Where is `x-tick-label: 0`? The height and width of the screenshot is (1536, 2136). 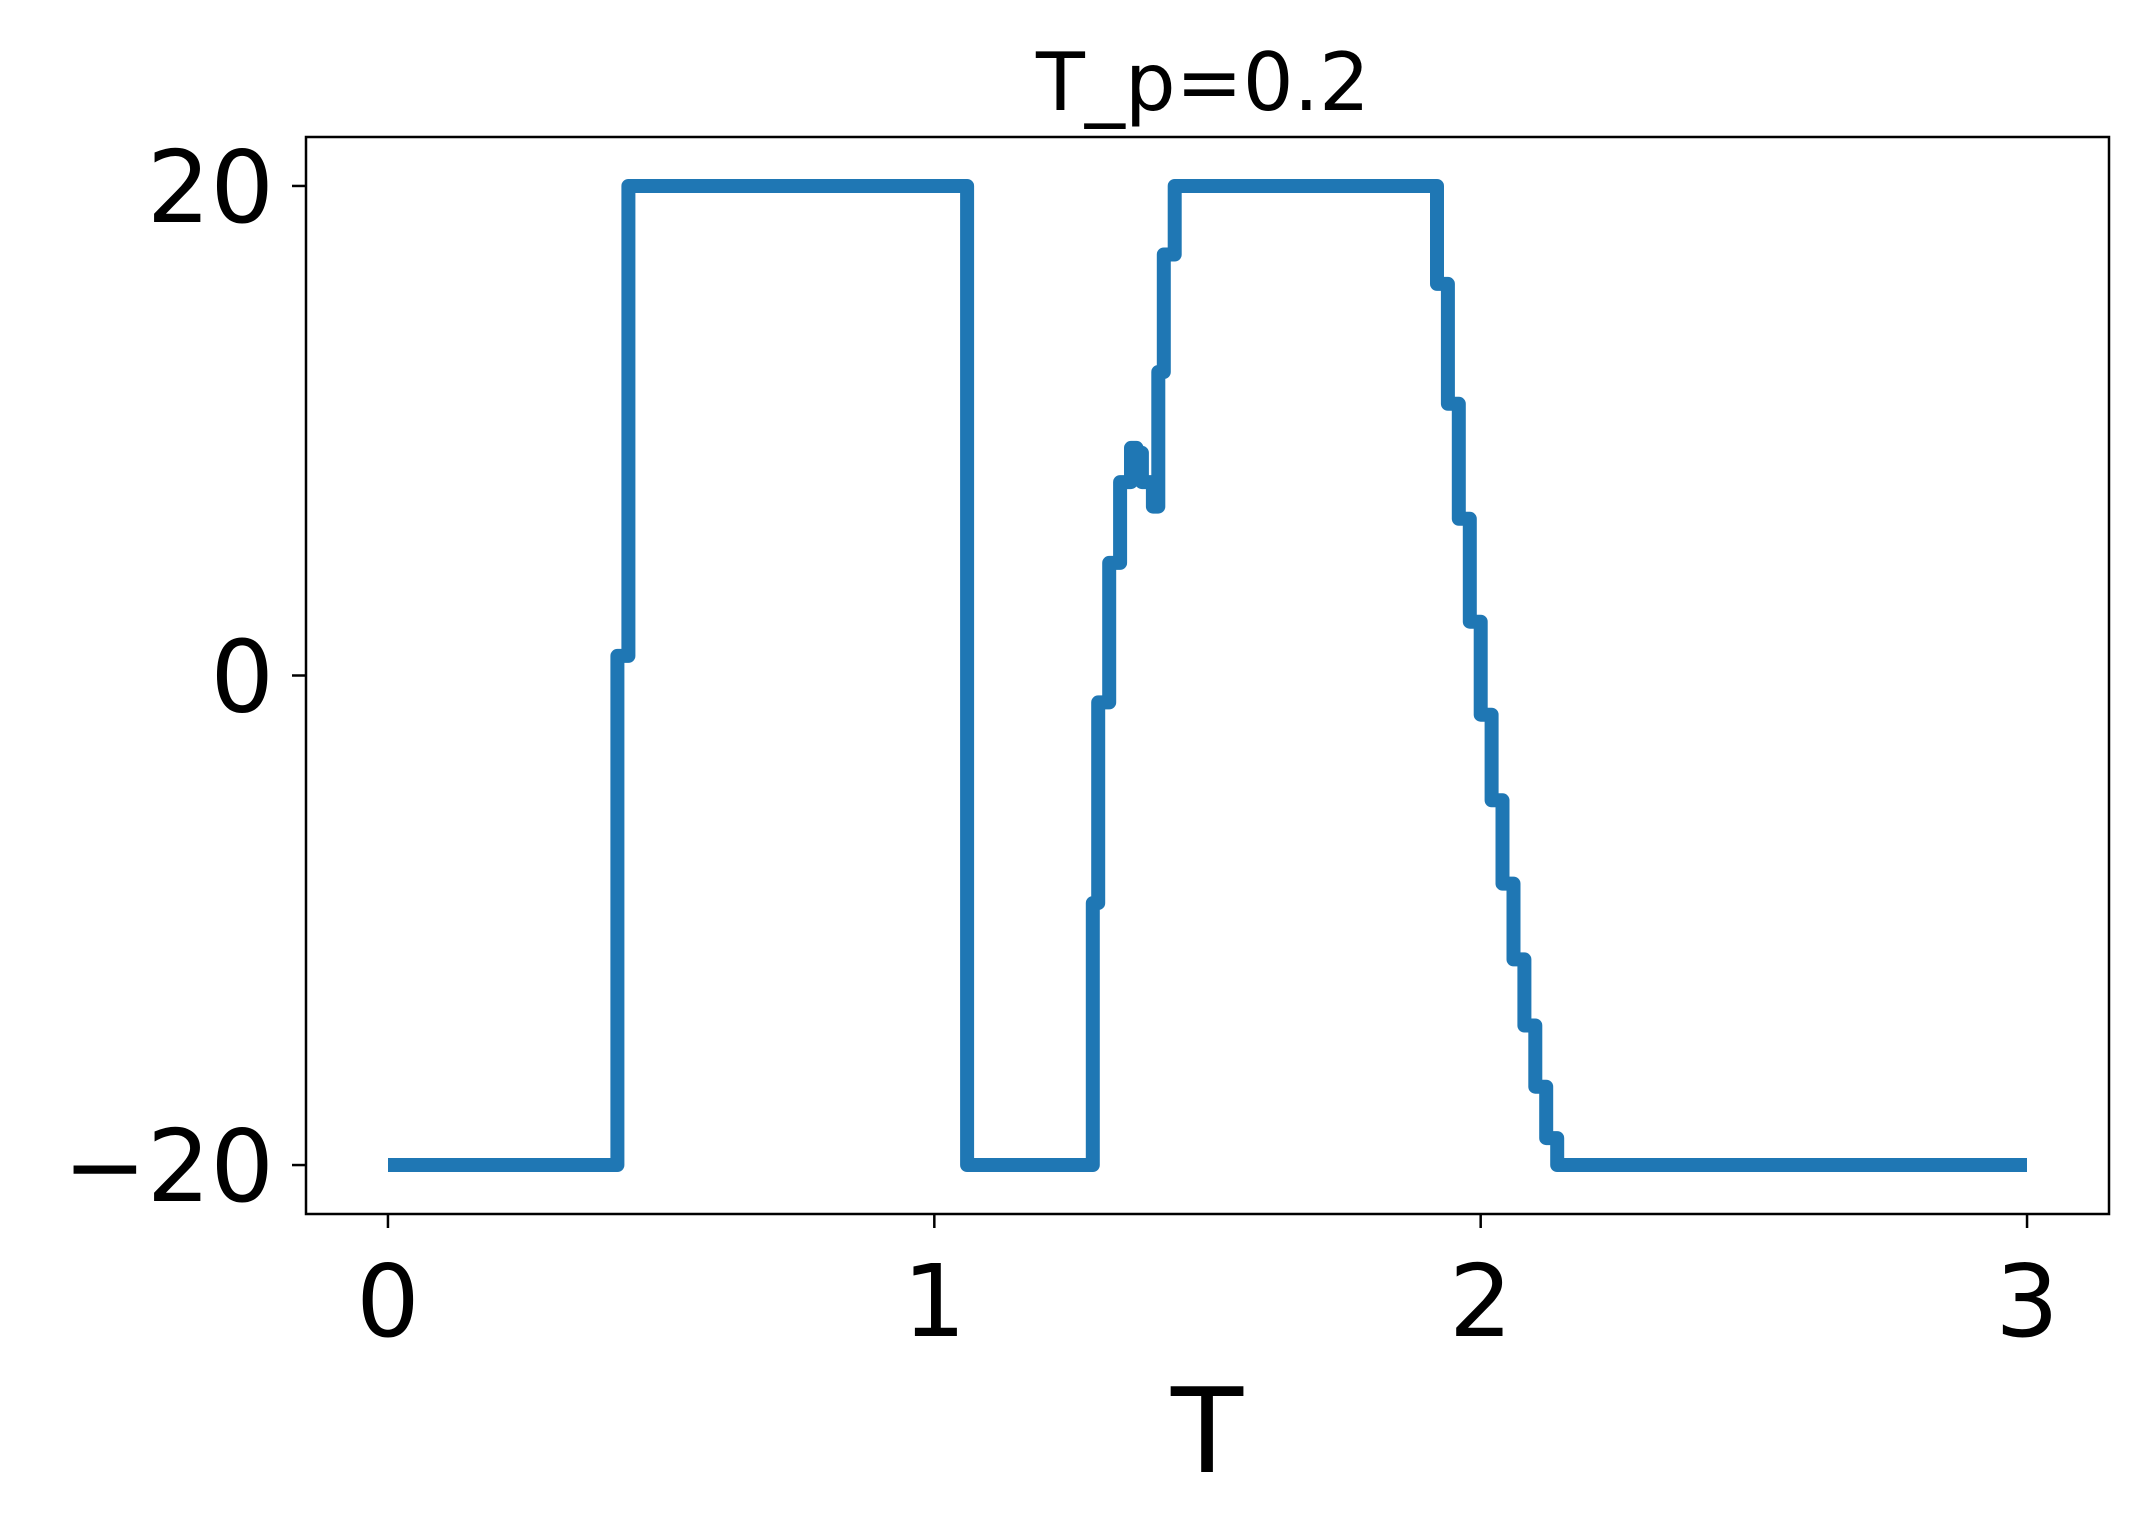
x-tick-label: 0 is located at coordinates (388, 1301).